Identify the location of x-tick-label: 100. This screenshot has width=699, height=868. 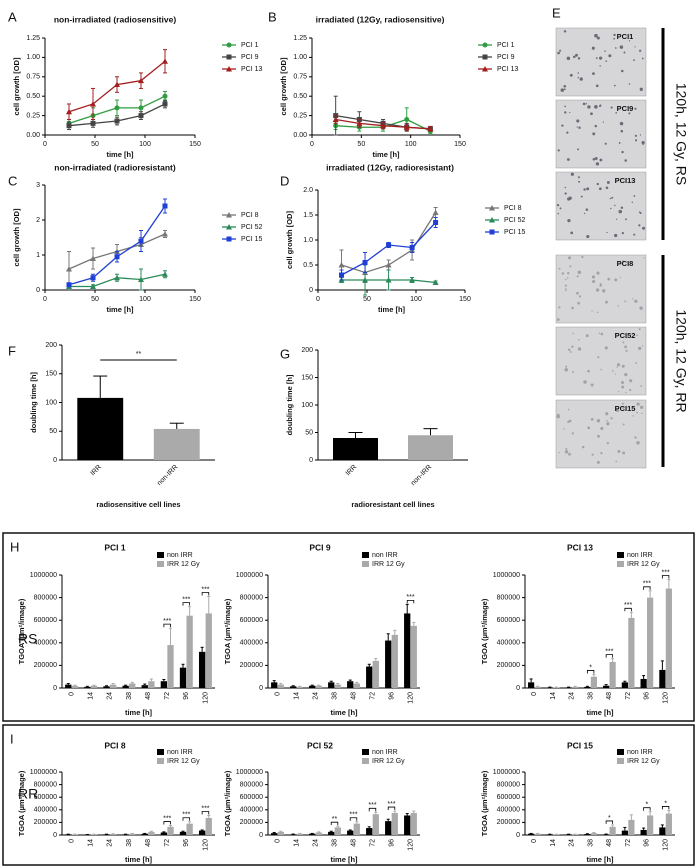
(411, 144).